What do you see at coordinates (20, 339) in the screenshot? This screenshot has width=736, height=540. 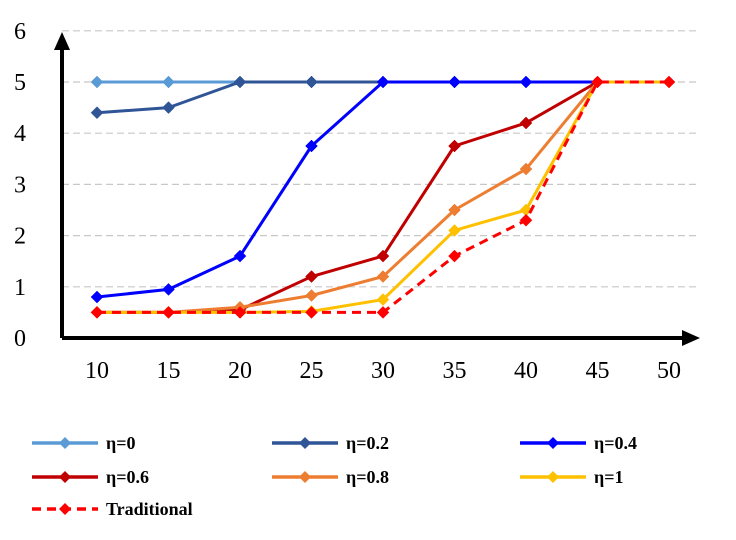 I see `y-tick-label: 0` at bounding box center [20, 339].